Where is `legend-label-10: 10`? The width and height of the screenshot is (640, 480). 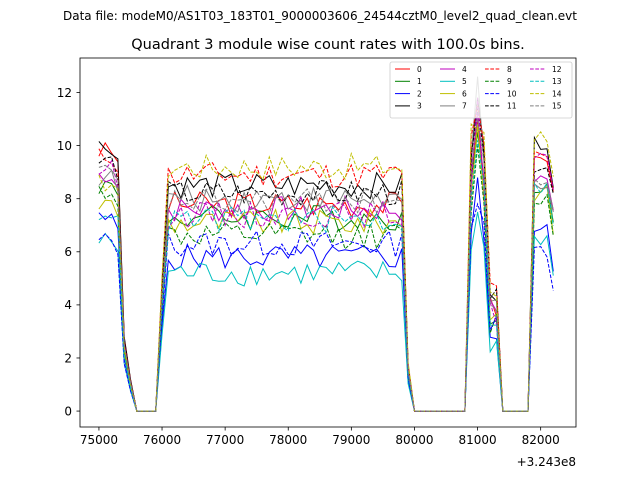 legend-label-10: 10 is located at coordinates (512, 93).